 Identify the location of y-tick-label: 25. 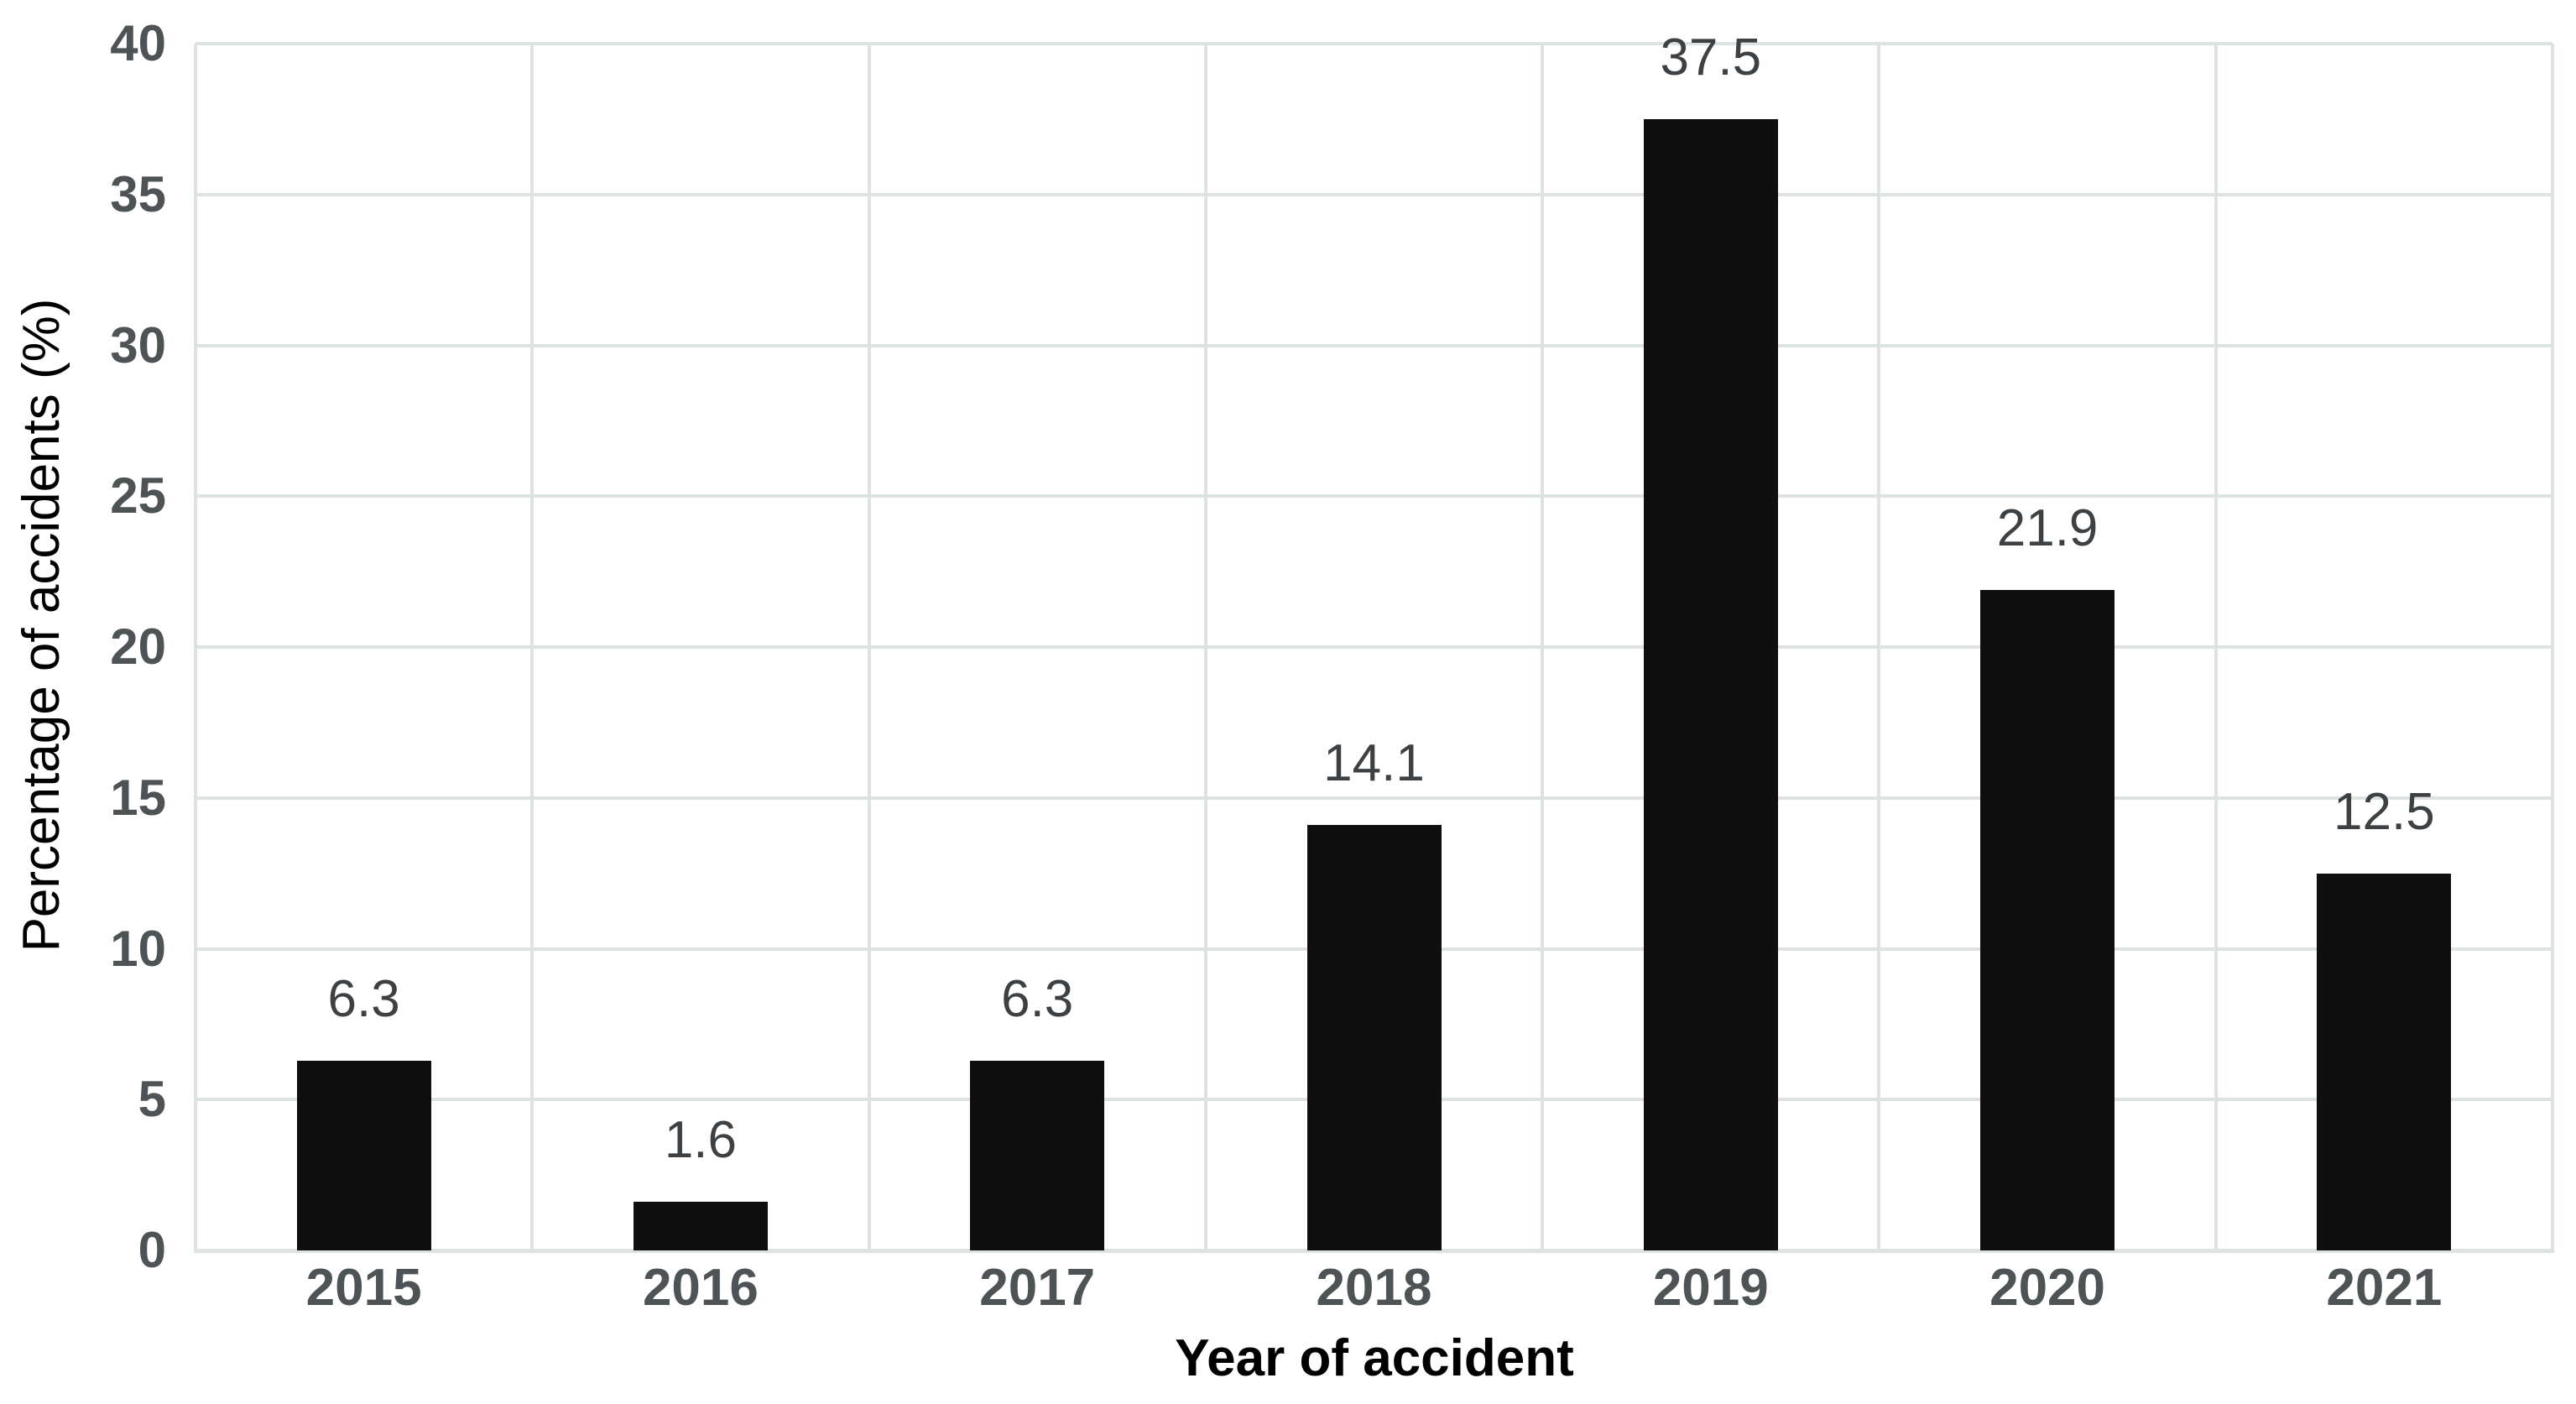
(138, 496).